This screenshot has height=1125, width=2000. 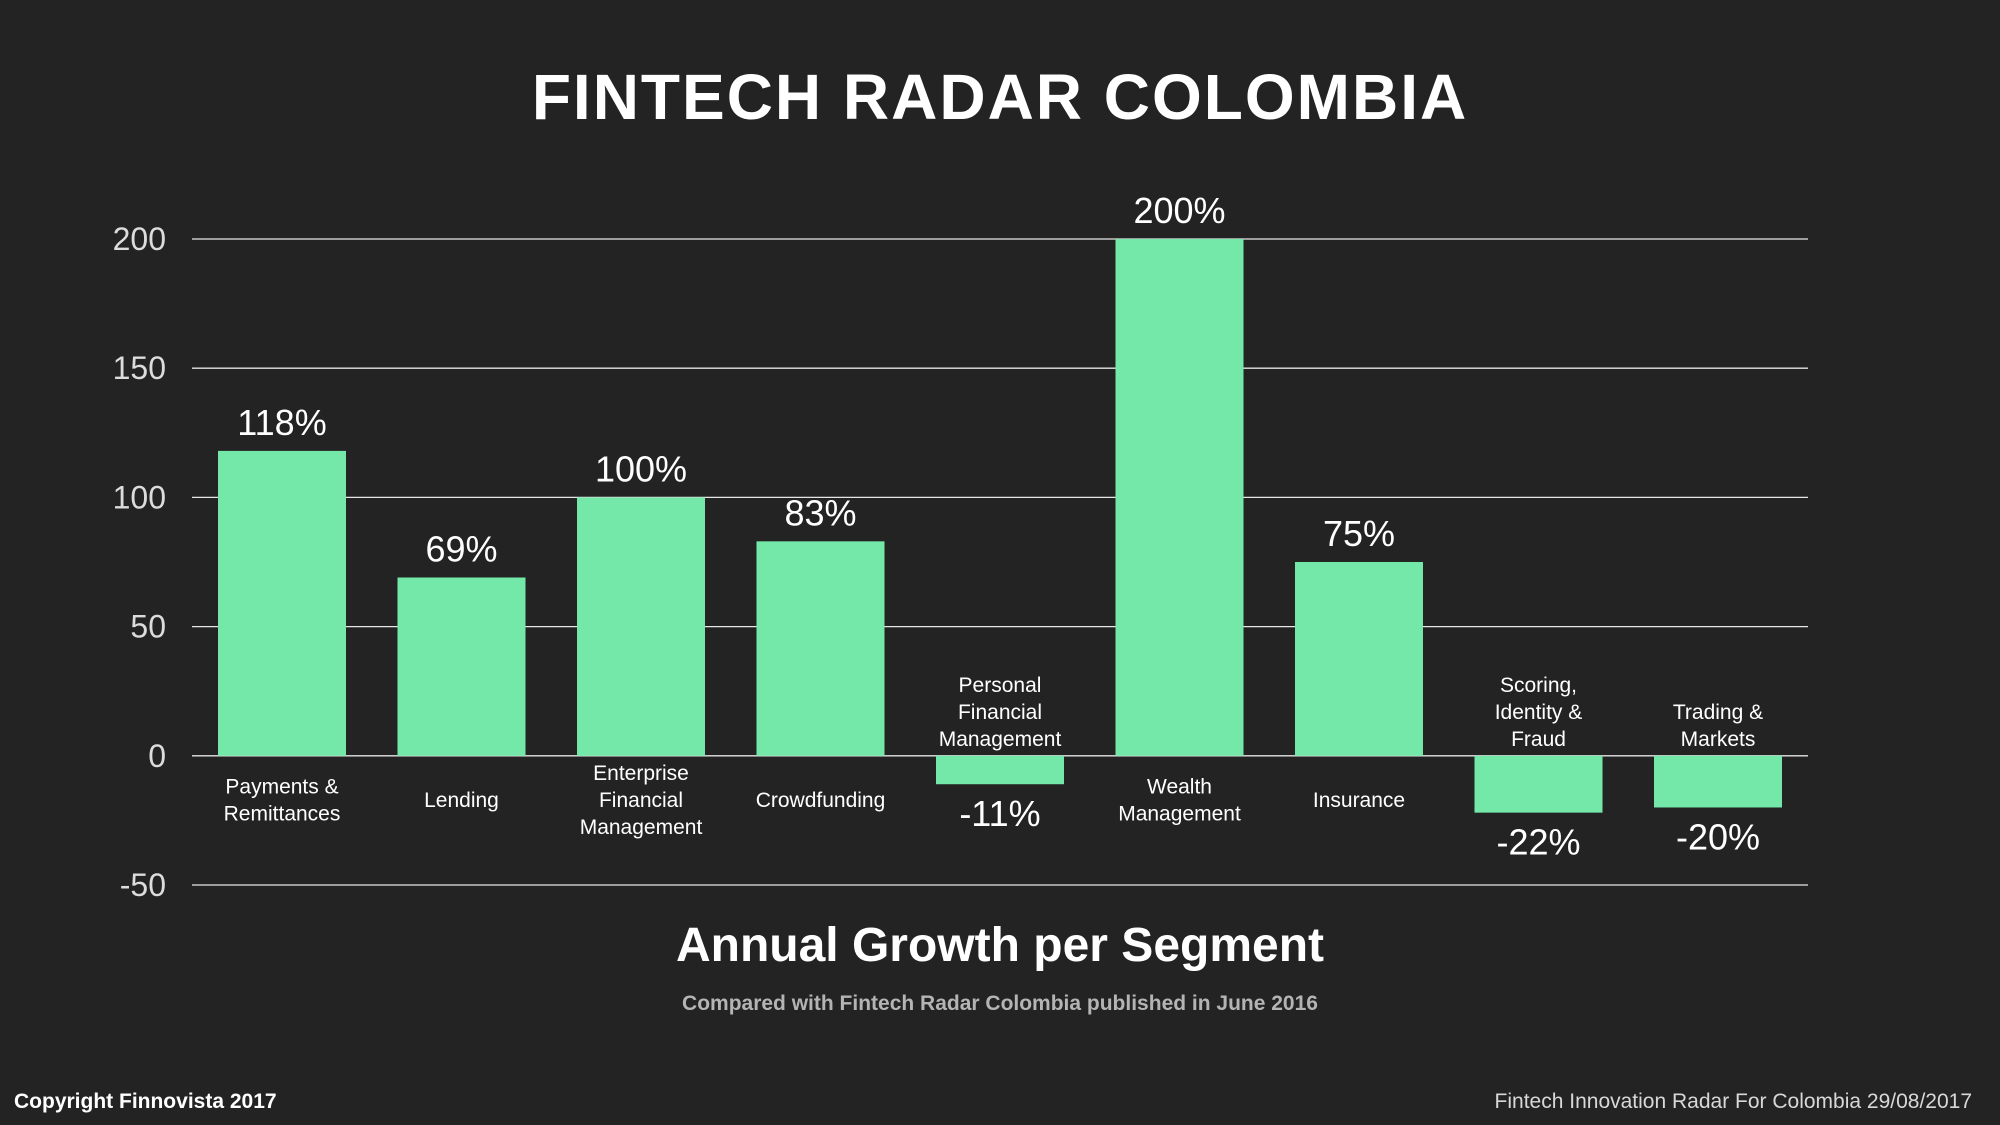 I want to click on chart-x-axis-title: Annual Growth per Segment, so click(x=1000, y=945).